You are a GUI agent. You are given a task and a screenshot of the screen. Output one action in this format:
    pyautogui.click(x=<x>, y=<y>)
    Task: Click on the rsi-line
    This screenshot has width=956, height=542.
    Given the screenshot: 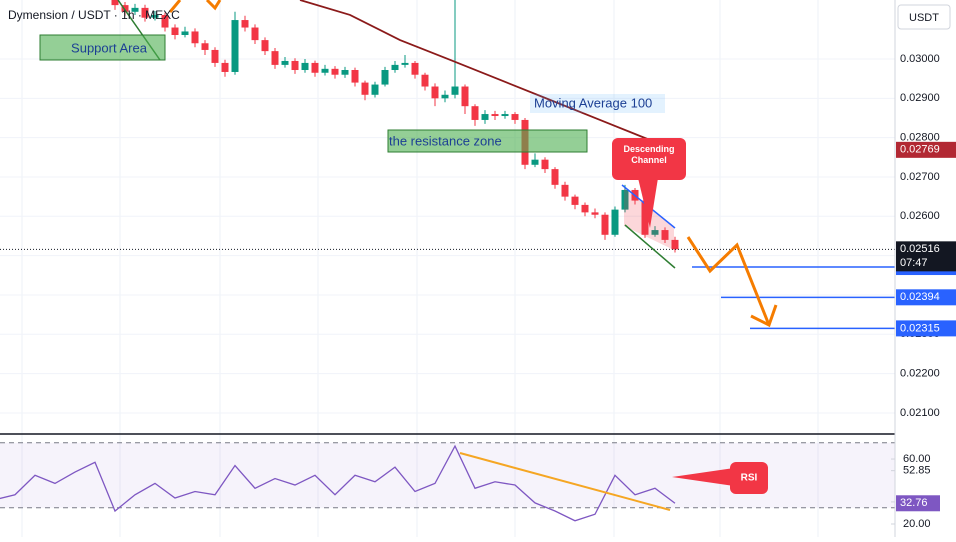 What is the action you would take?
    pyautogui.click(x=338, y=483)
    